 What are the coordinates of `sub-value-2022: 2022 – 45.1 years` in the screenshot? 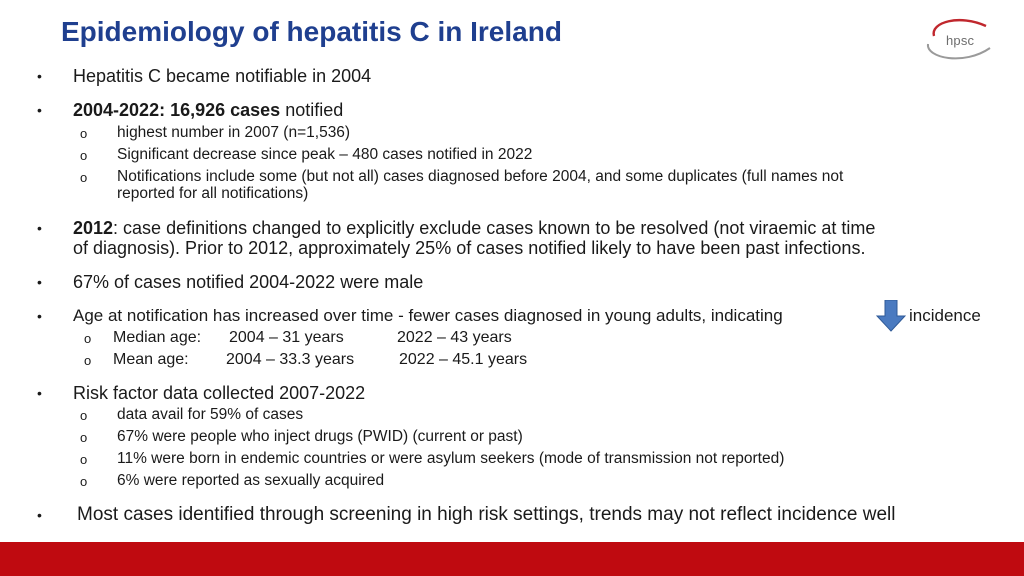 It's located at (463, 359).